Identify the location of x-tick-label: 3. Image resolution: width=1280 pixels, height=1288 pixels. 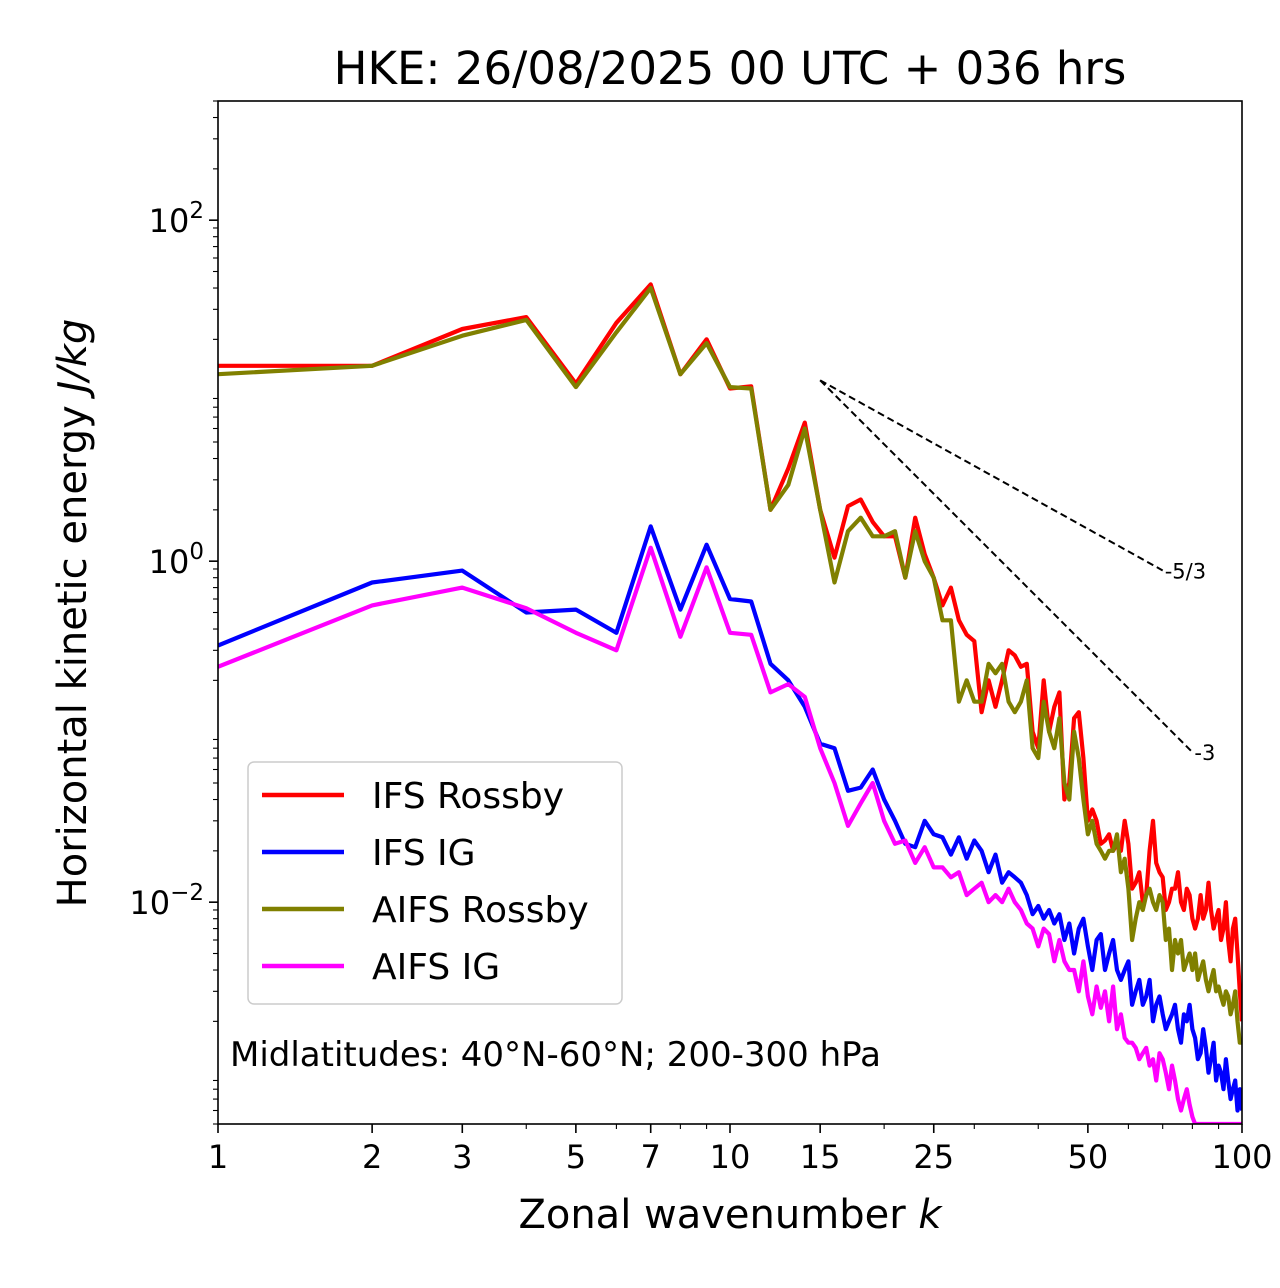
(462, 1157).